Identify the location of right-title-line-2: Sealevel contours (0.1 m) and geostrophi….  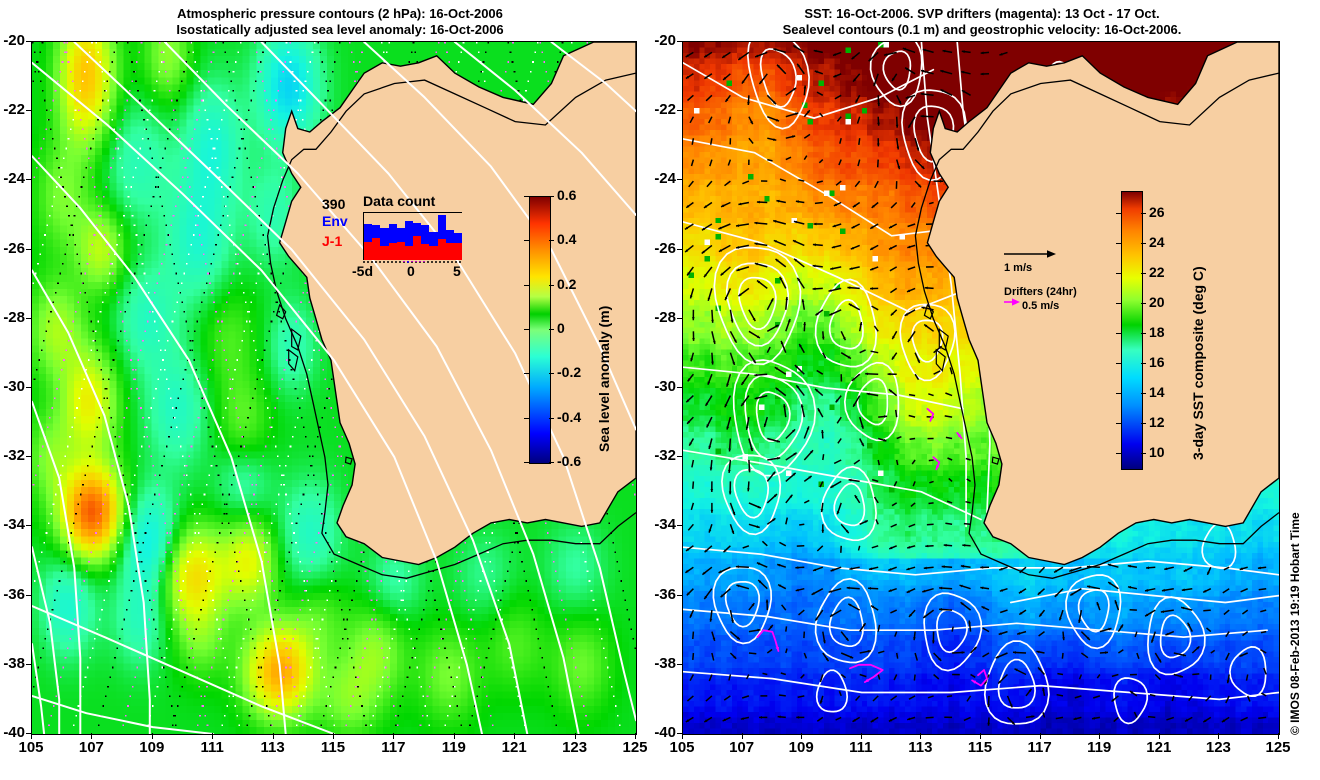
(982, 30).